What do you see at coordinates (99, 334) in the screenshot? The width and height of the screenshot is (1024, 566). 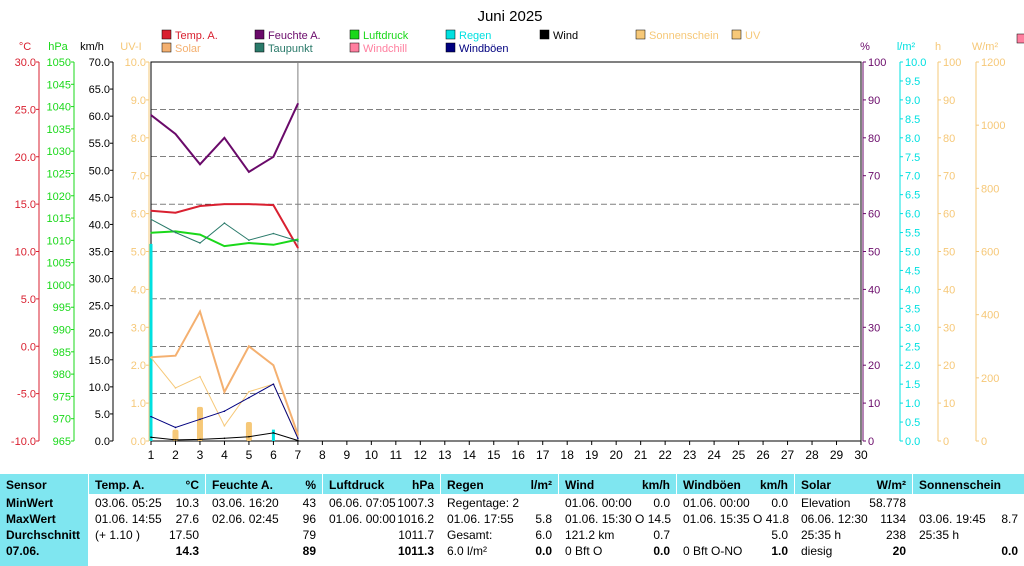 I see `axis-tick-label-kmh: 20.0` at bounding box center [99, 334].